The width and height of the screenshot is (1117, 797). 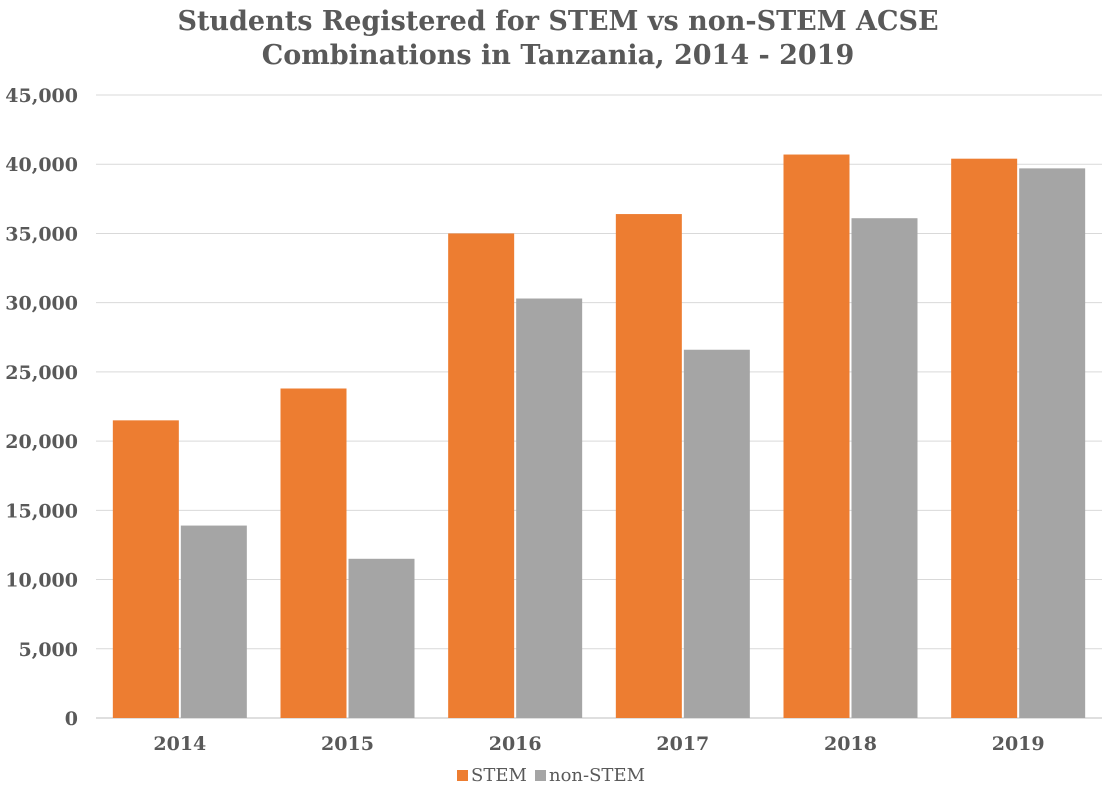 What do you see at coordinates (41, 304) in the screenshot?
I see `y-tick-label: 30,000` at bounding box center [41, 304].